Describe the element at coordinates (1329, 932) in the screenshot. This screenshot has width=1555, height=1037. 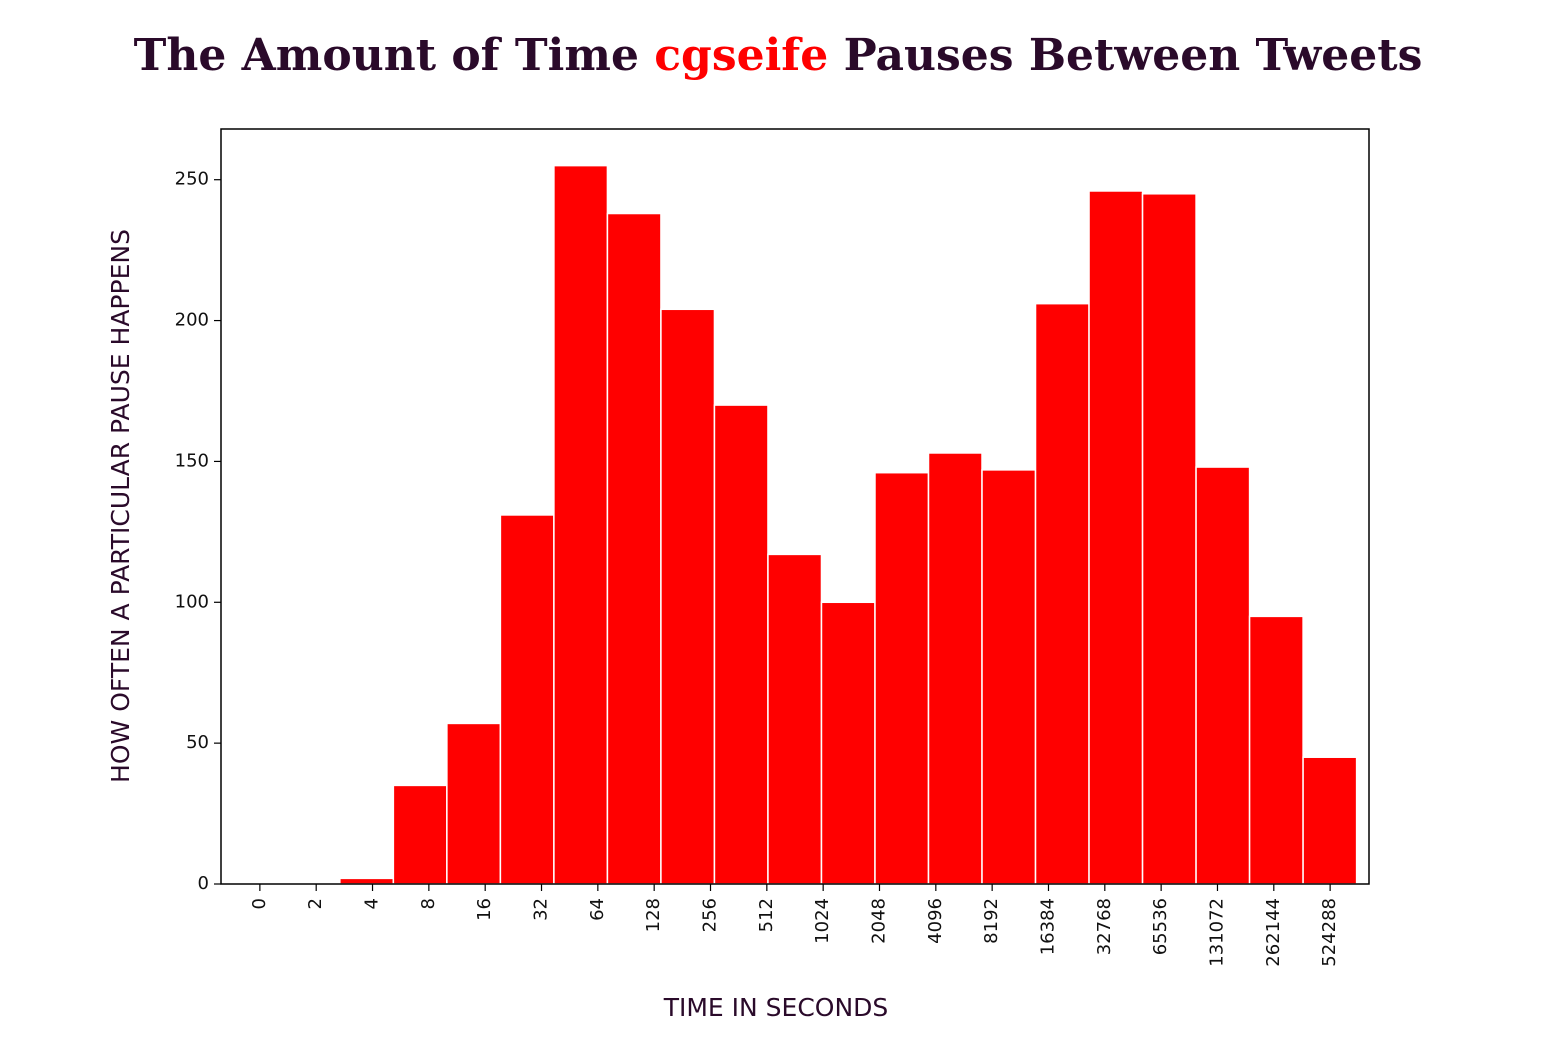
I see `x-tick-label: 524288` at that location.